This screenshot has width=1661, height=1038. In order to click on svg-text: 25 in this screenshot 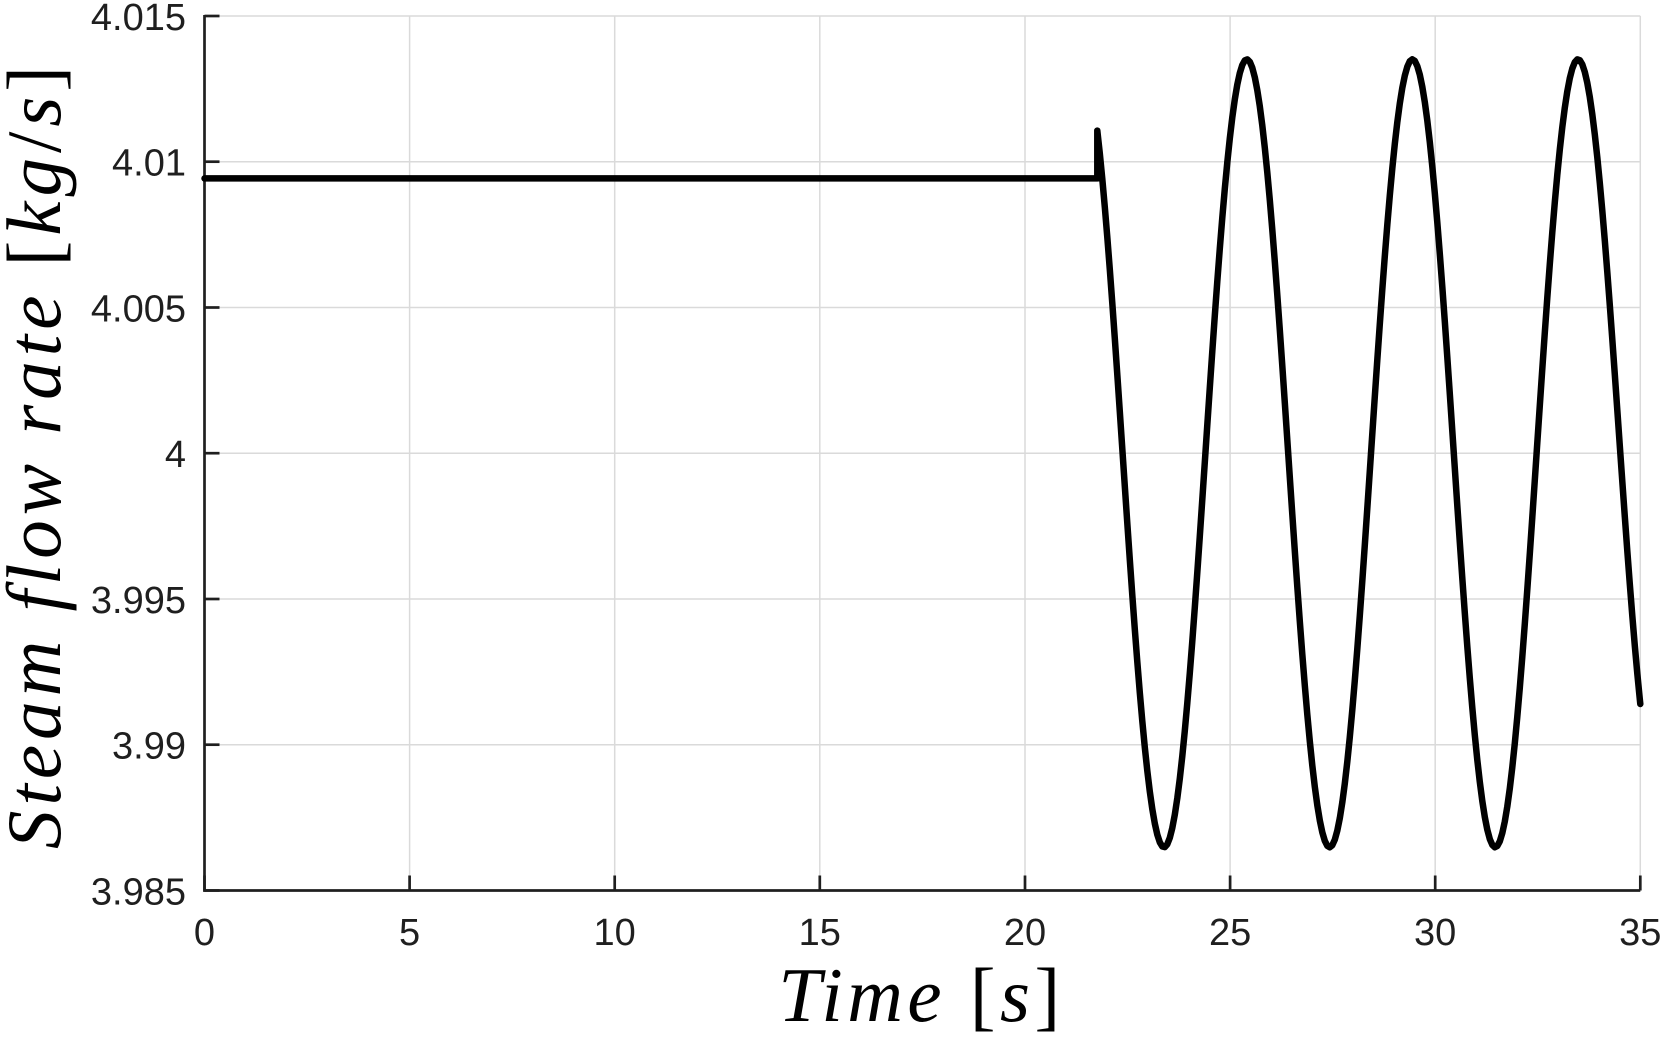, I will do `click(1230, 933)`.